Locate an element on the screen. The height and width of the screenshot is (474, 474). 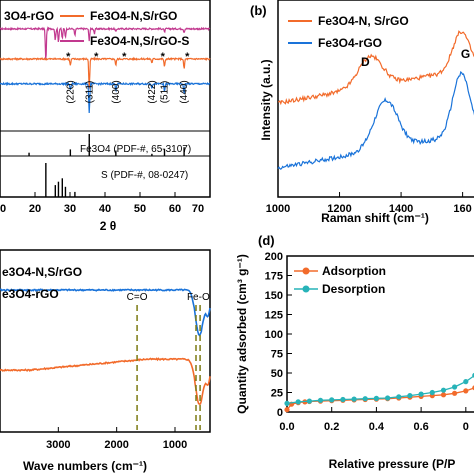
panel-d-ytick-7: 150 is located at coordinates (274, 296).